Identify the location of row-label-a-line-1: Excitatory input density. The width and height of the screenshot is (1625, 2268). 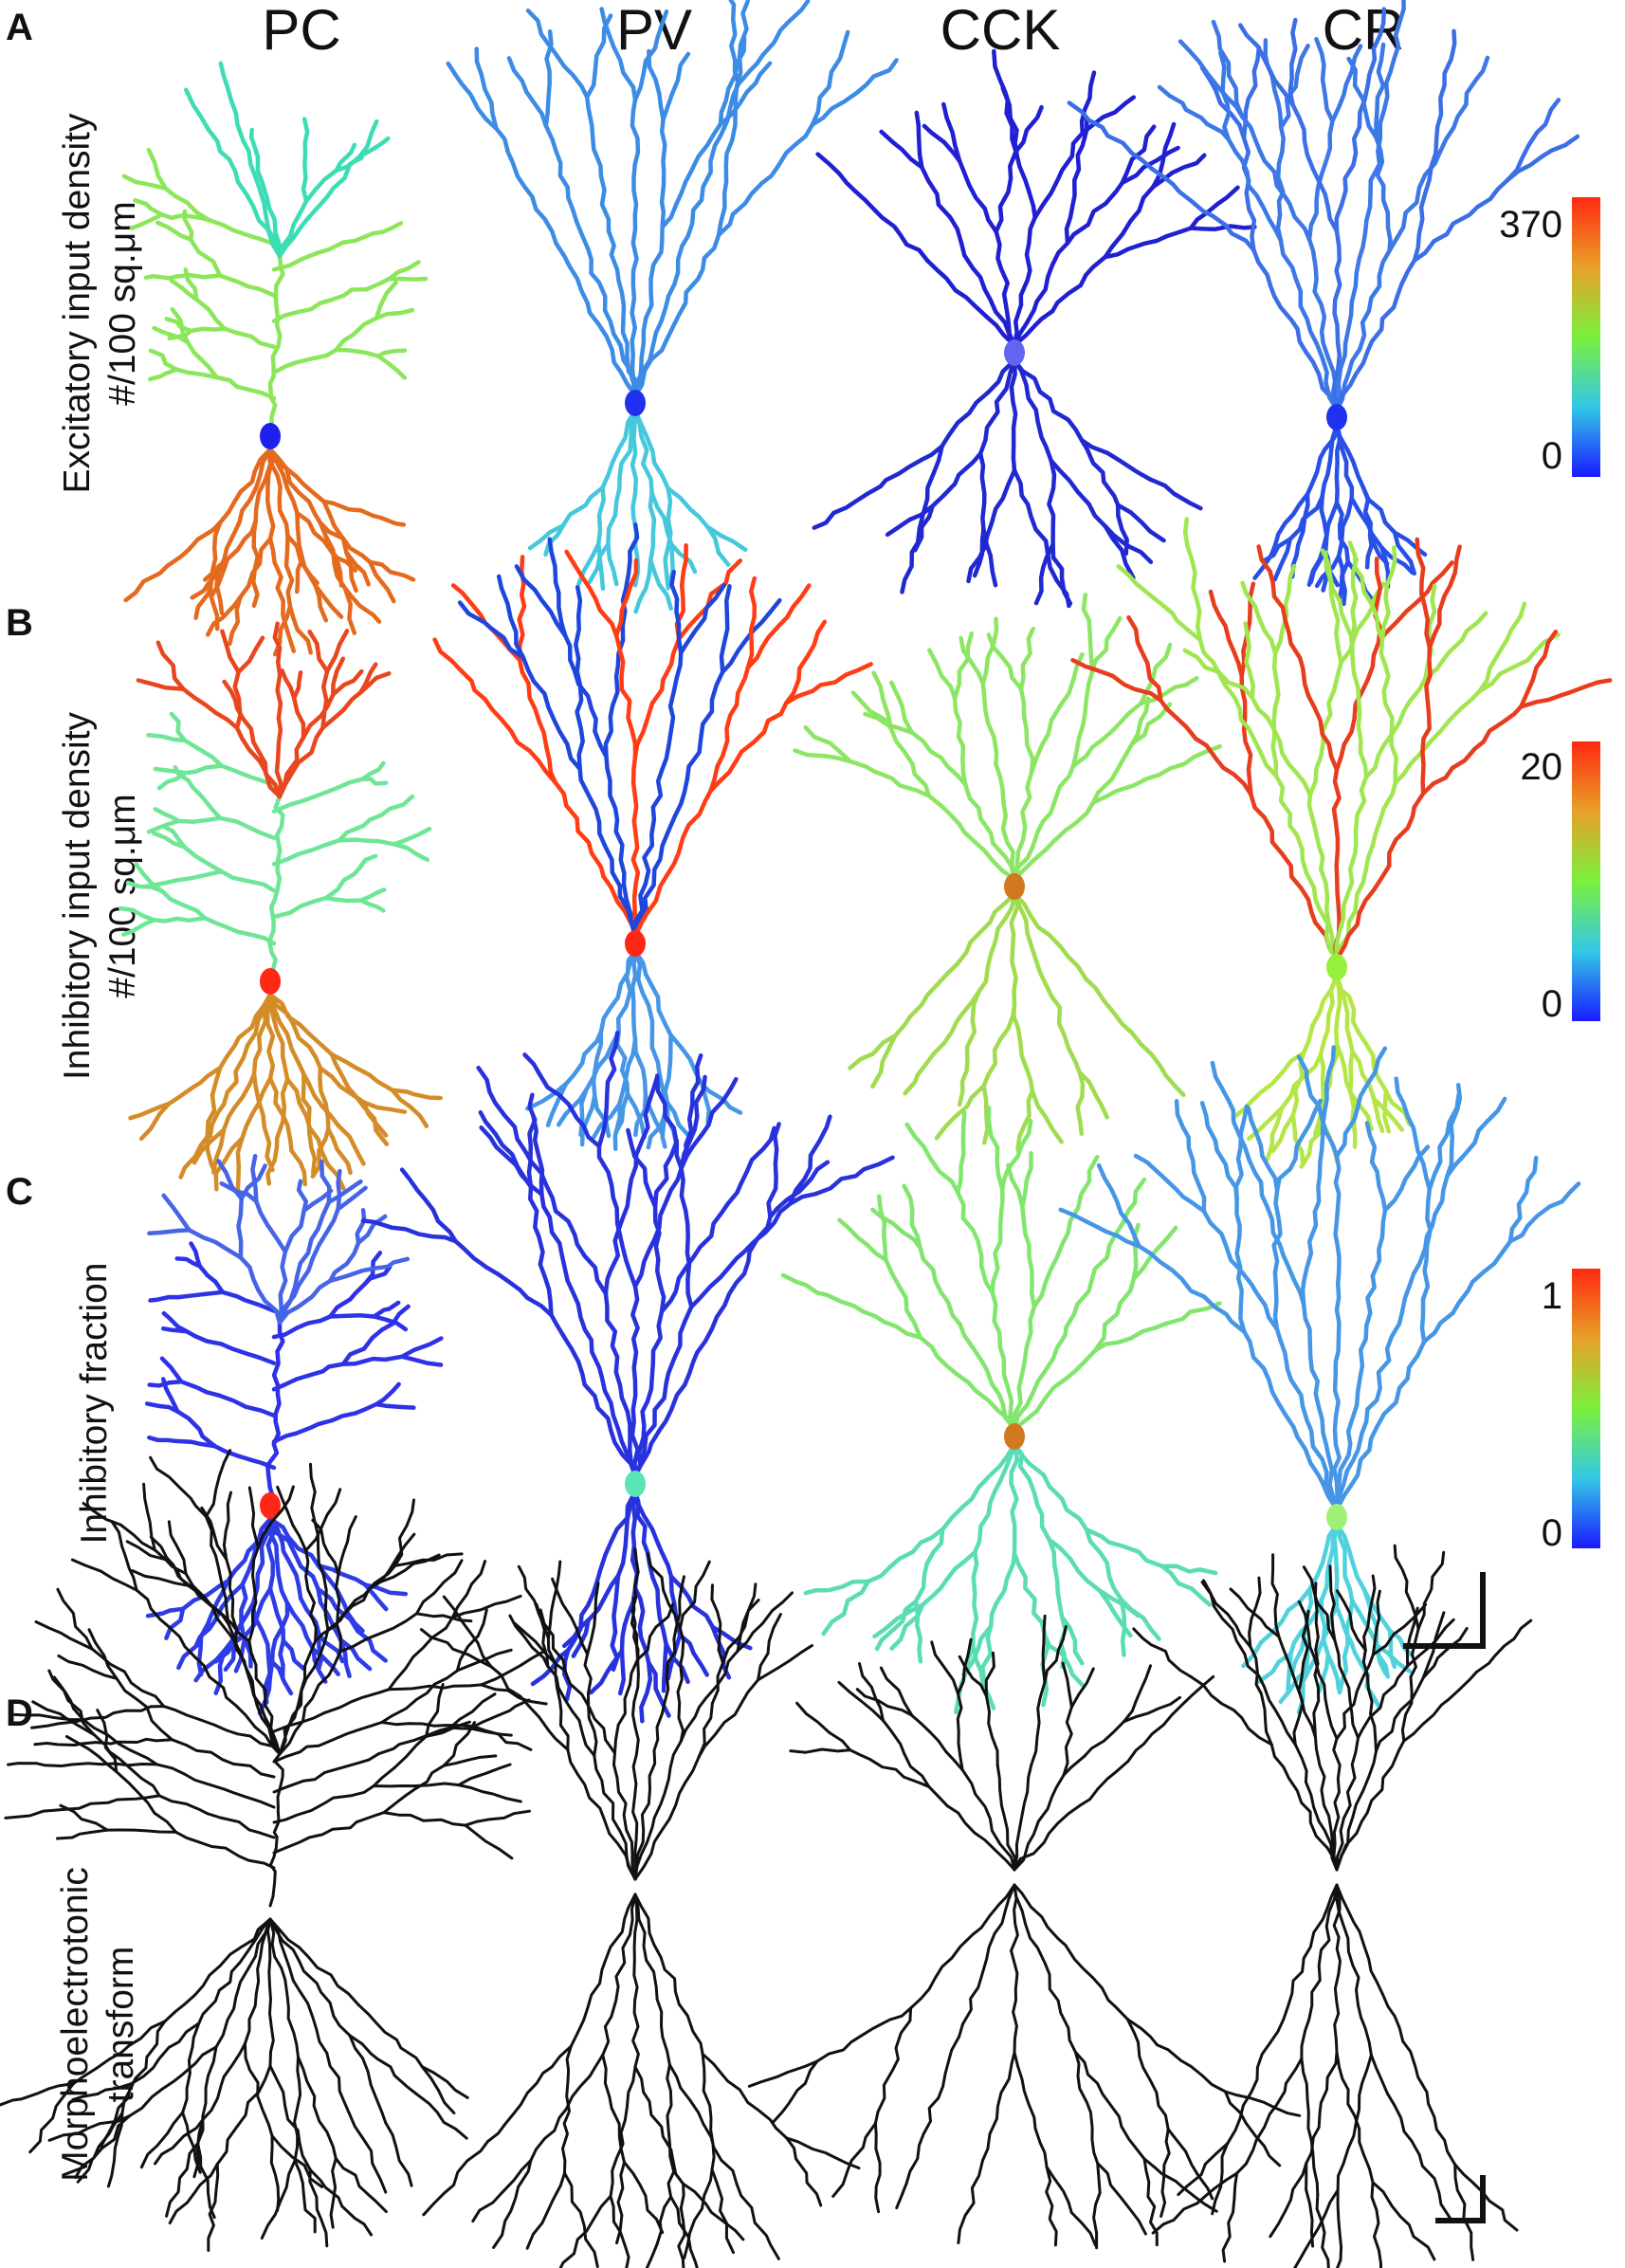
(77, 304).